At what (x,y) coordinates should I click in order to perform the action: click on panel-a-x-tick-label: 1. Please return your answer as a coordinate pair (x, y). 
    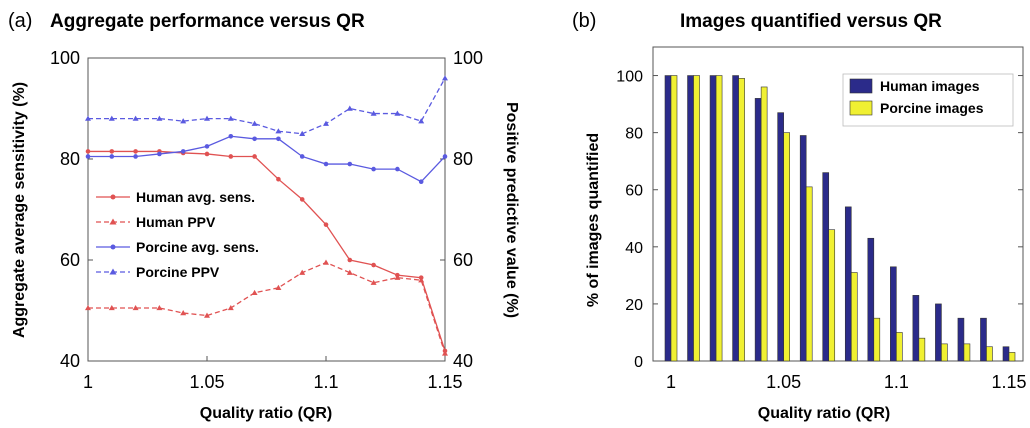
    Looking at the image, I should click on (88, 382).